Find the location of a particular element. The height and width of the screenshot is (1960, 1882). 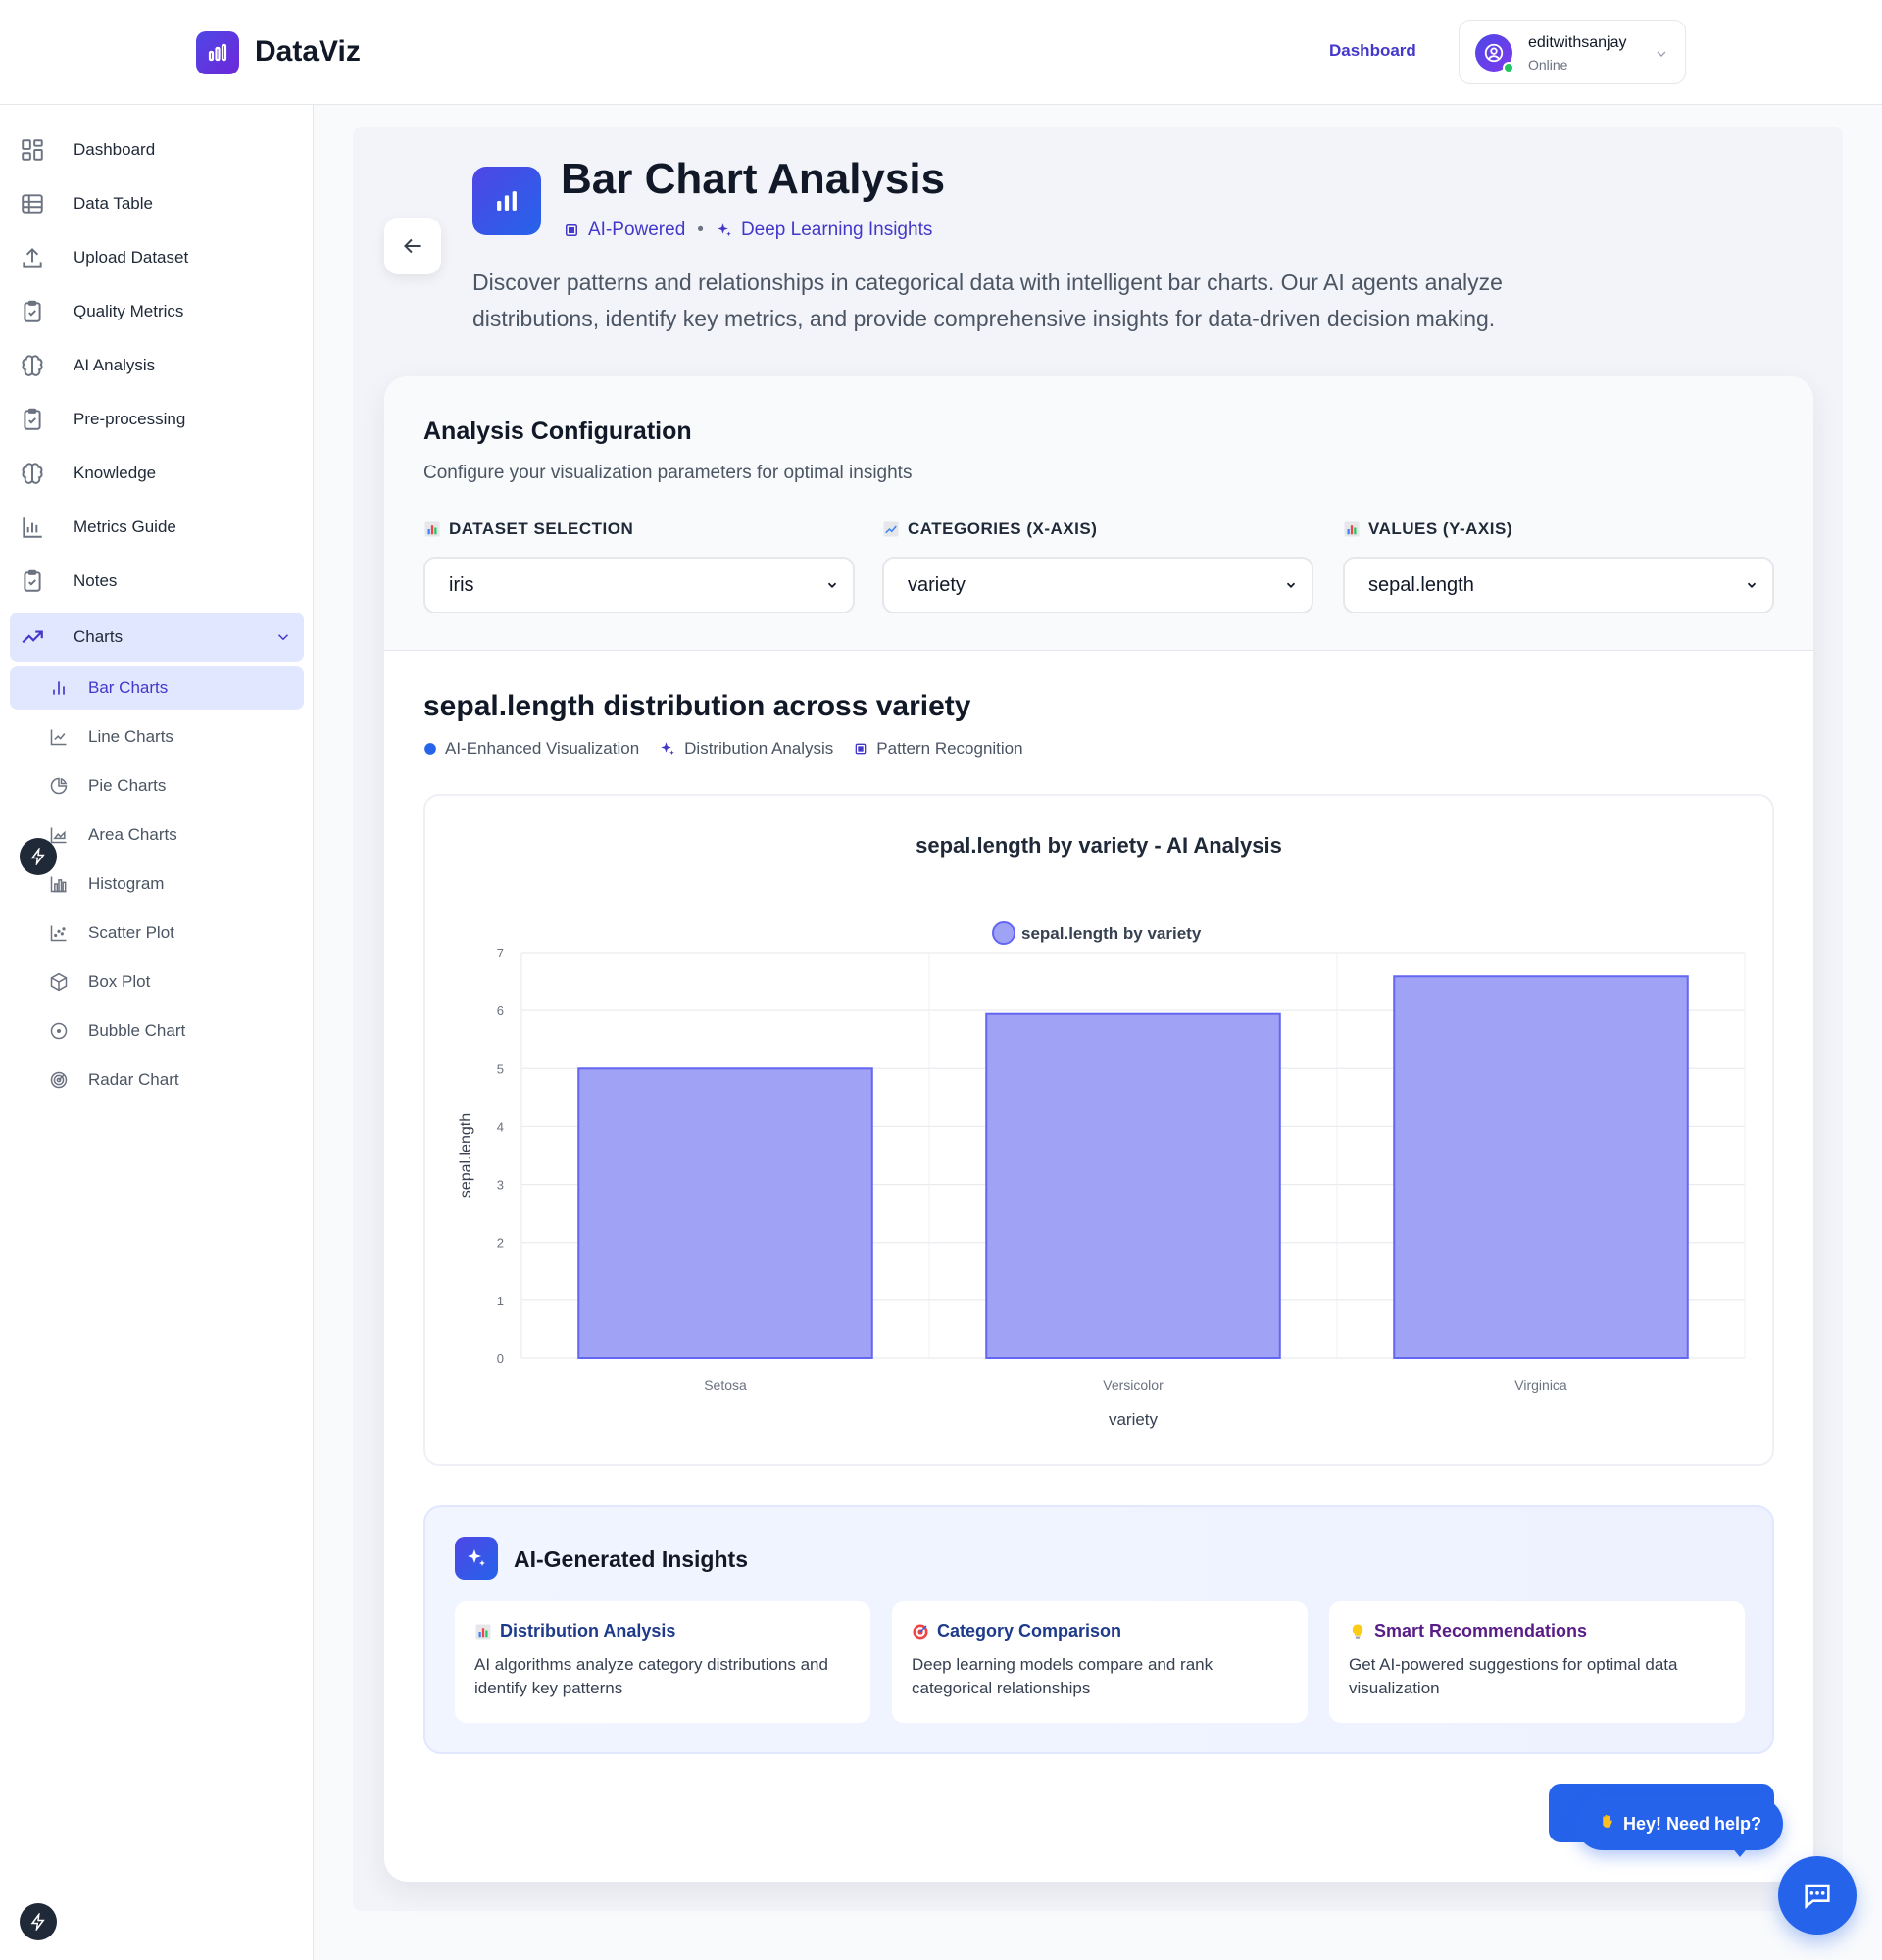

user-status: Online is located at coordinates (1548, 65).